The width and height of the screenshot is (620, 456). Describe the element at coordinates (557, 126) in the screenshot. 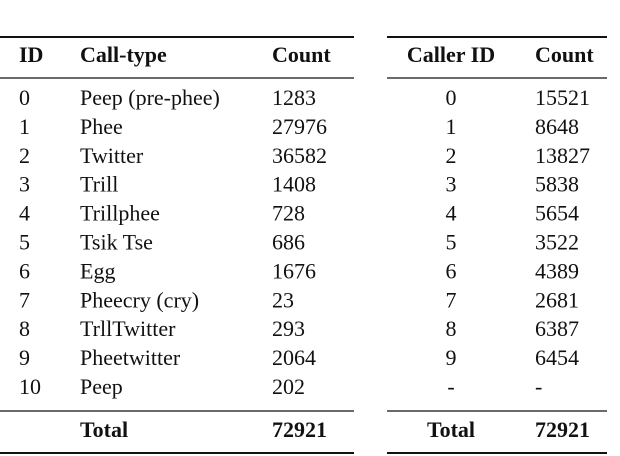

I see `cell: 8648` at that location.